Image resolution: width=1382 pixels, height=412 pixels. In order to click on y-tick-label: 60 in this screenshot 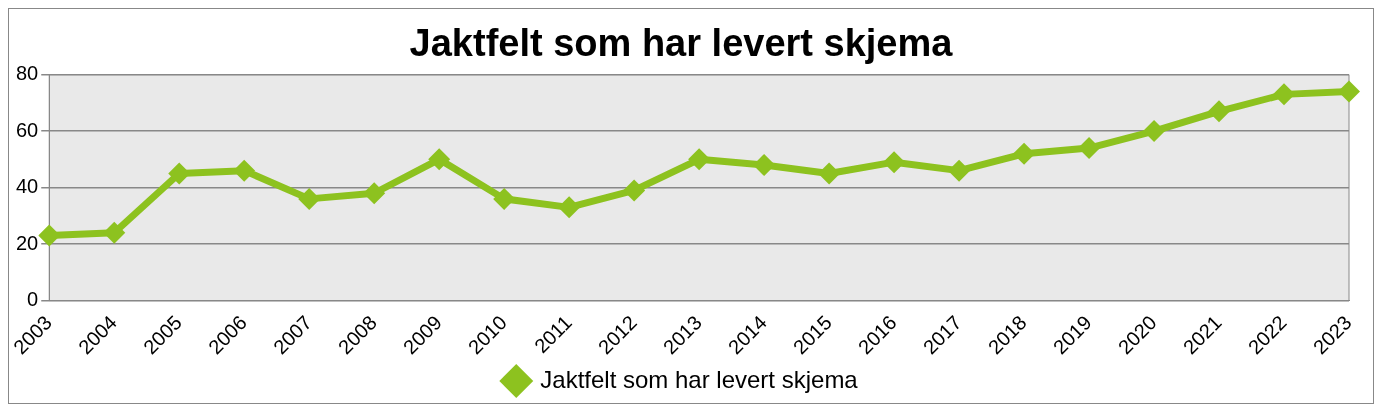, I will do `click(27, 129)`.